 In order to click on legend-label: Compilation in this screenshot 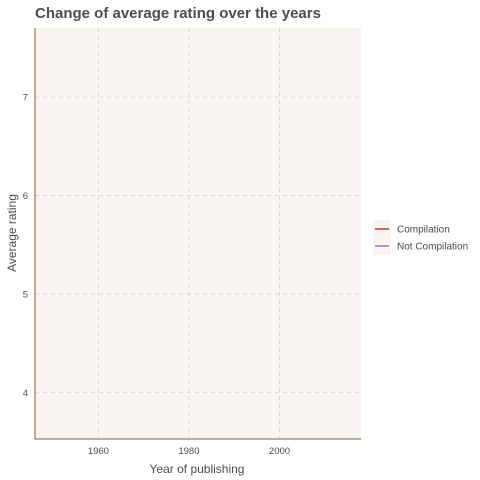, I will do `click(423, 230)`.